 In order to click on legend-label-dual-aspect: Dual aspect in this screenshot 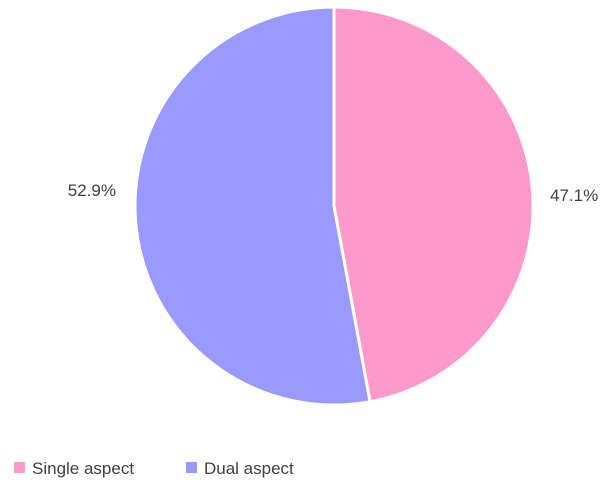, I will do `click(249, 468)`.